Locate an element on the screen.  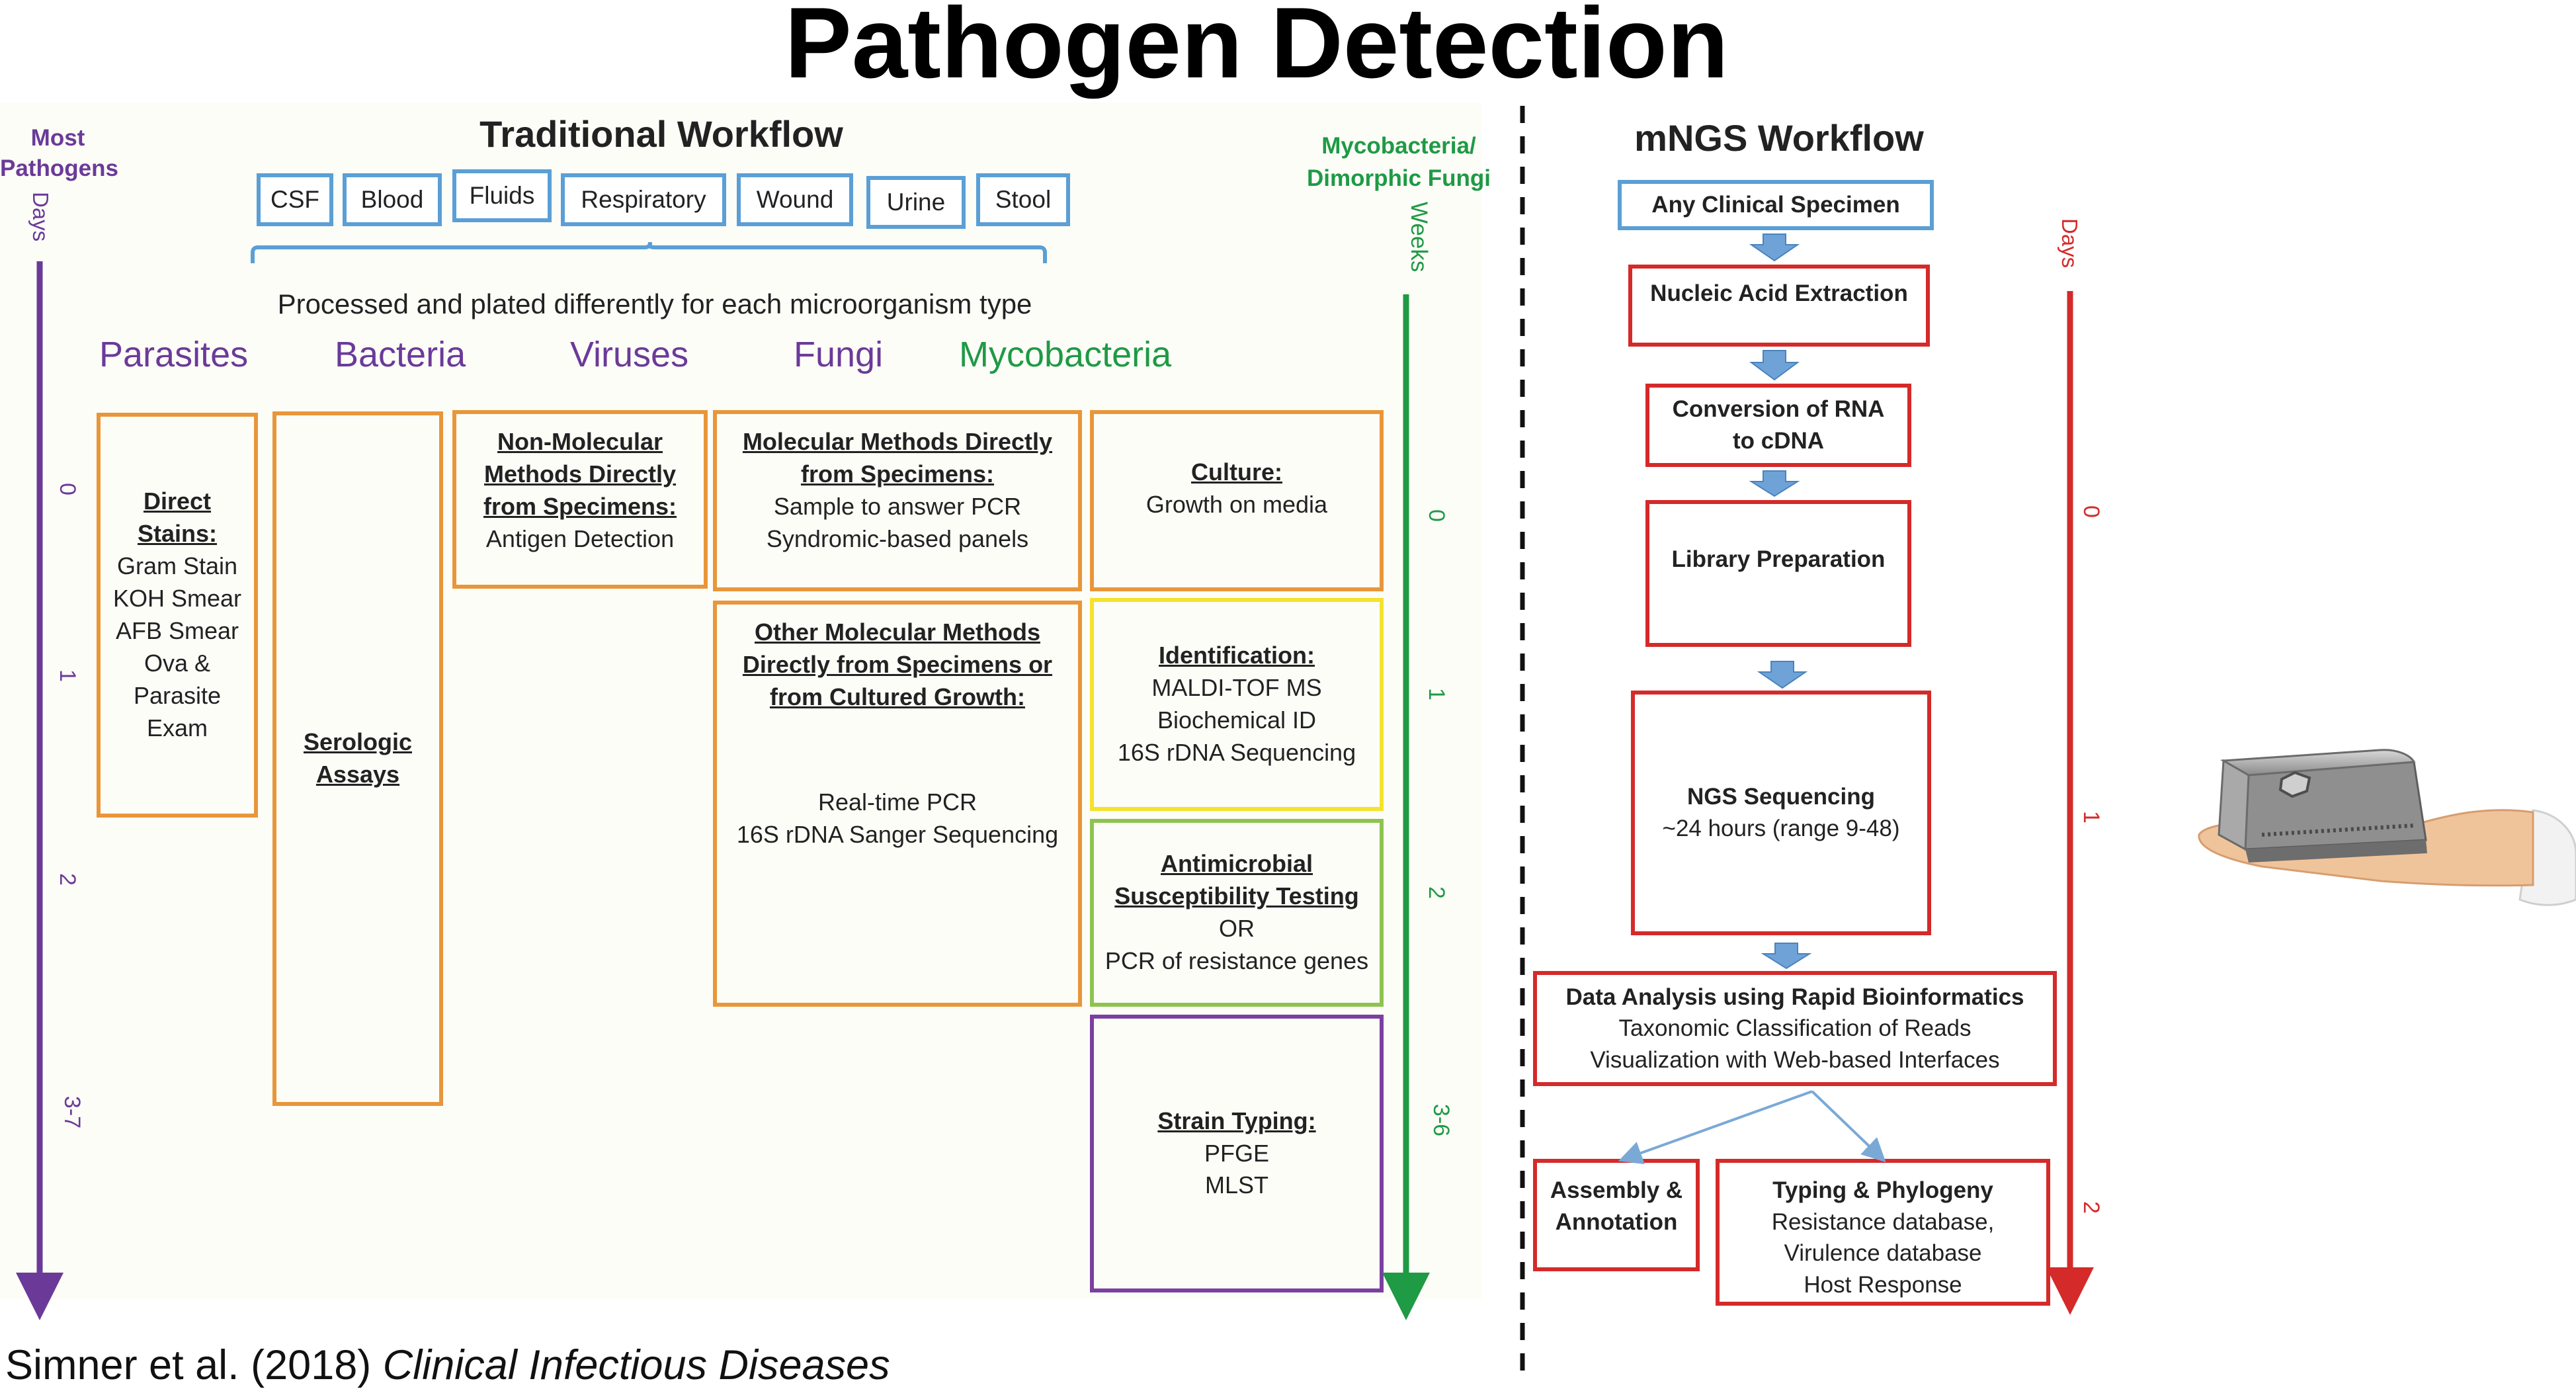
left-axis-label-line2: Pathogens is located at coordinates (59, 168).